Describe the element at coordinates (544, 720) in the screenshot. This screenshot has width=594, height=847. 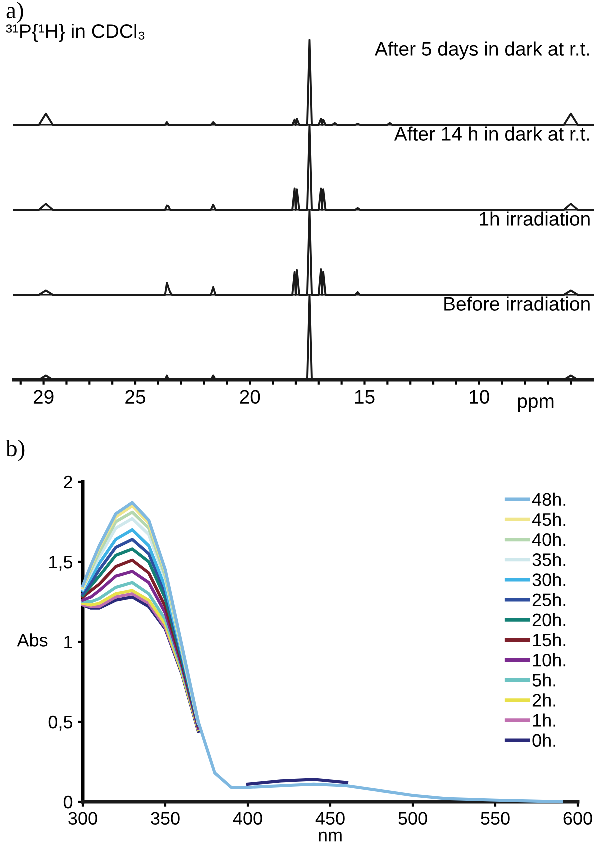
I see `legend-label: 1h.` at that location.